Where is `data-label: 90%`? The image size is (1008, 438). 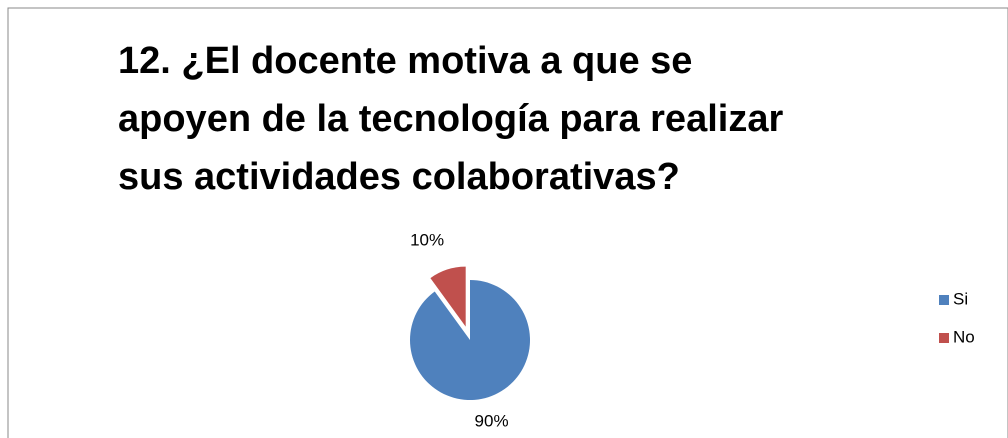
data-label: 90% is located at coordinates (492, 420).